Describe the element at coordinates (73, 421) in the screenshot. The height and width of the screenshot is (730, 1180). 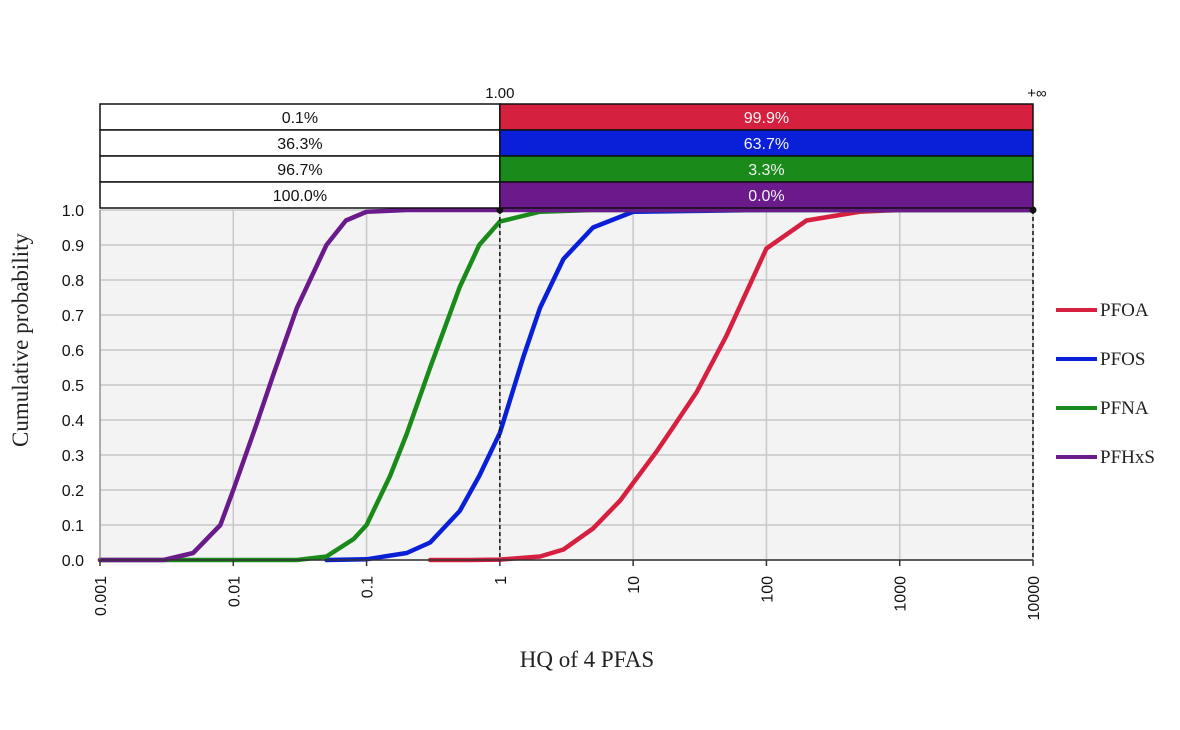
I see `y-tick-label: 0.4` at that location.